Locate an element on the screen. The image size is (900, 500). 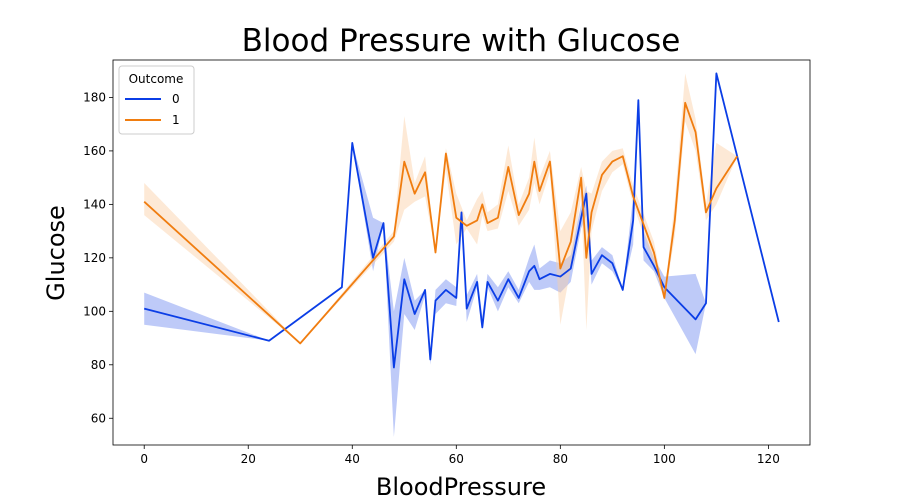
x-tick-label: 20 is located at coordinates (248, 459).